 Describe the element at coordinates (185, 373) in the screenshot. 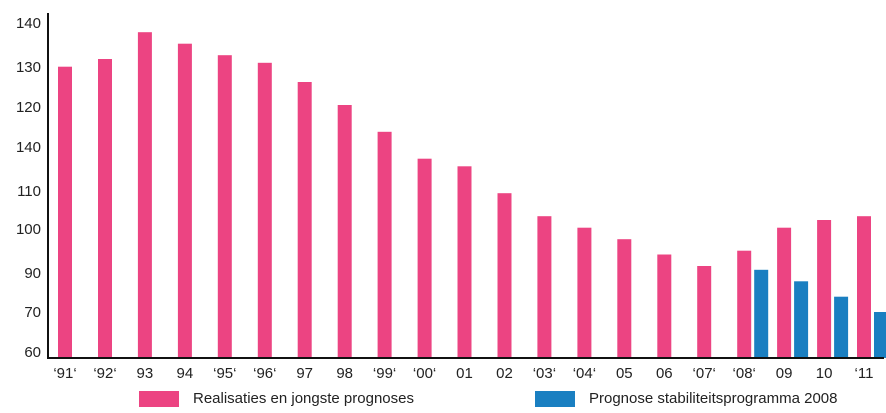

I see `x-tick-label: 94` at that location.